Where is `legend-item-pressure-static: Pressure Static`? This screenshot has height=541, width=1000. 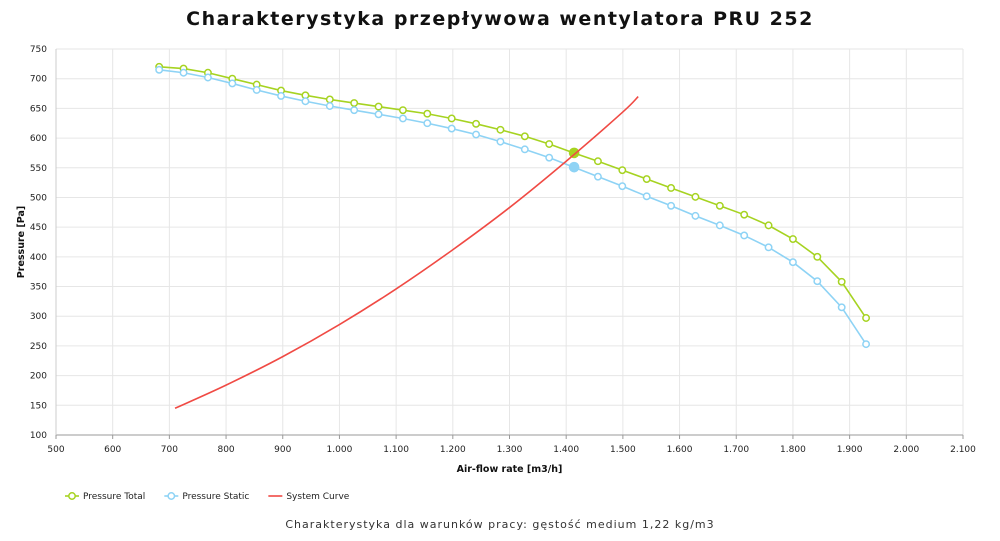
legend-item-pressure-static: Pressure Static is located at coordinates (206, 497).